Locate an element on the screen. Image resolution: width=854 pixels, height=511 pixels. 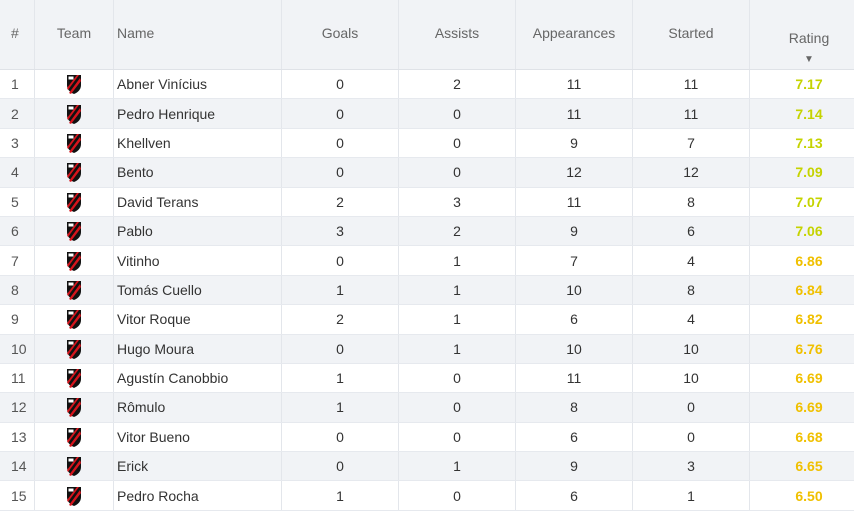
rating-cell: 6.69 is located at coordinates (809, 407).